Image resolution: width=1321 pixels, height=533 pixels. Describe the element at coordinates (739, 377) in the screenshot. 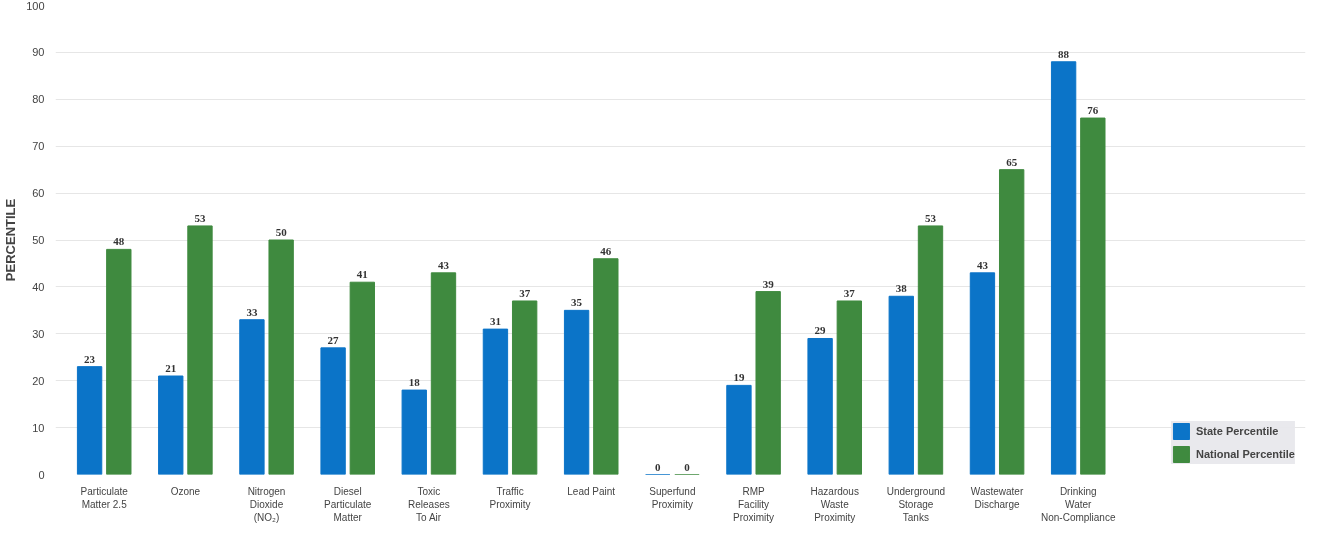

I see `data-label: 19` at that location.